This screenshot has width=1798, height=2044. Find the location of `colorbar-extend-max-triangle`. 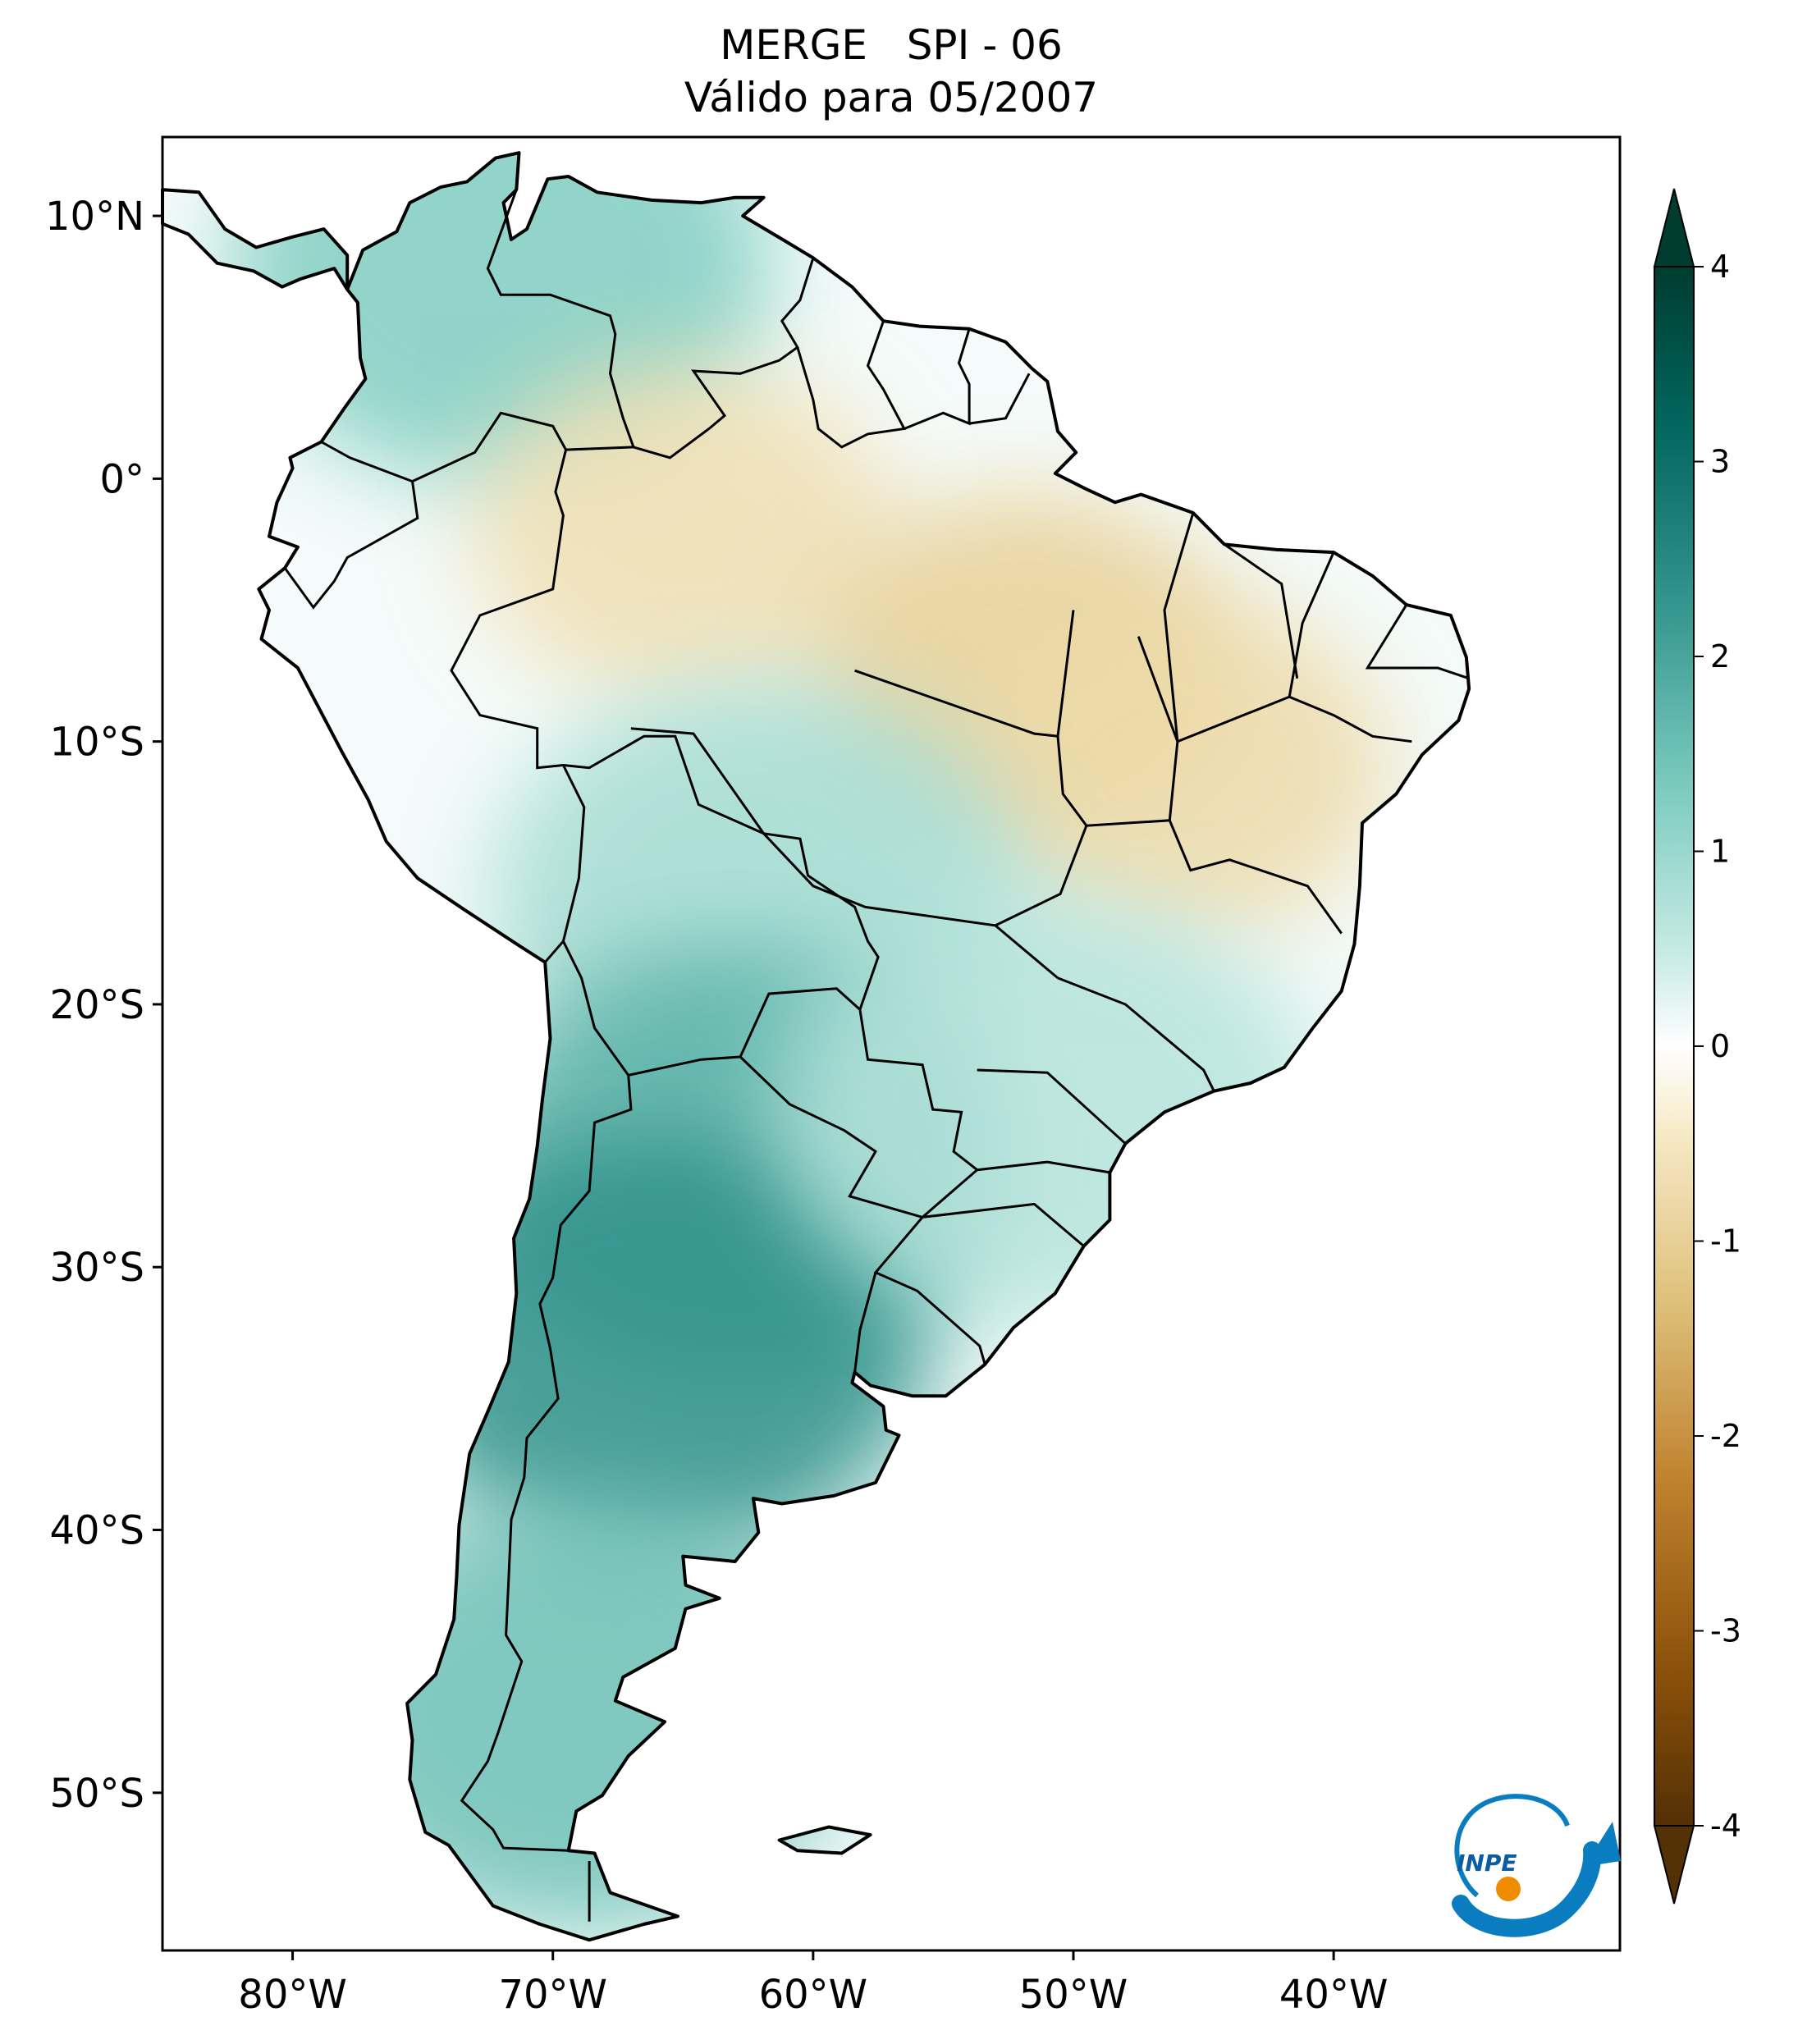

colorbar-extend-max-triangle is located at coordinates (1674, 228).